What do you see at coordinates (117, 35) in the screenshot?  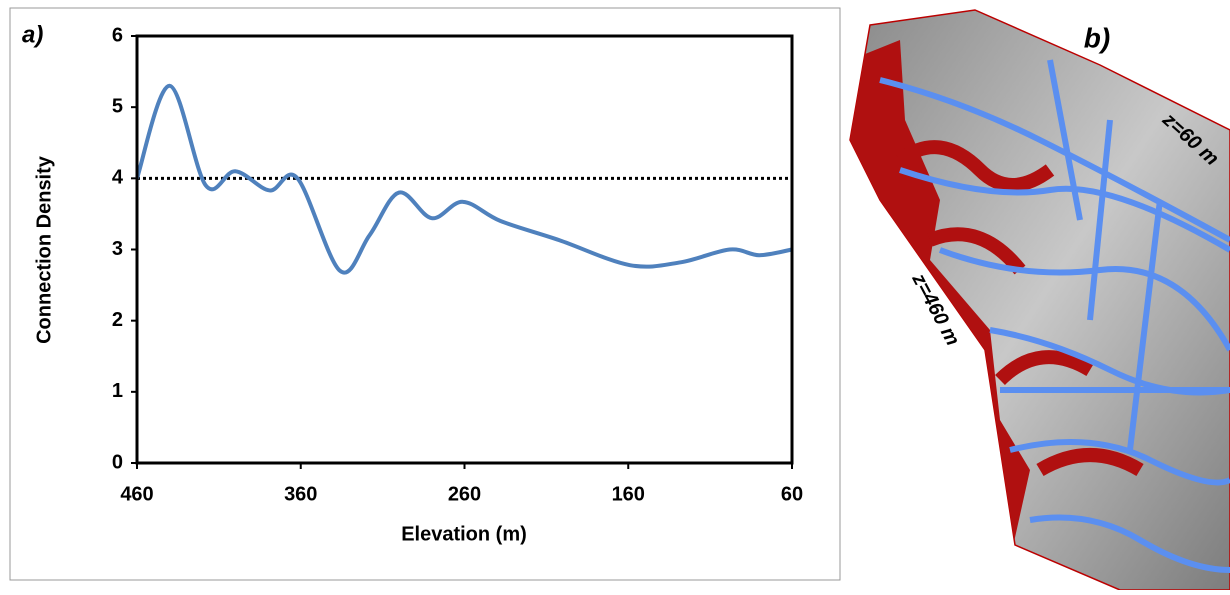 I see `y-tick-label: 6` at bounding box center [117, 35].